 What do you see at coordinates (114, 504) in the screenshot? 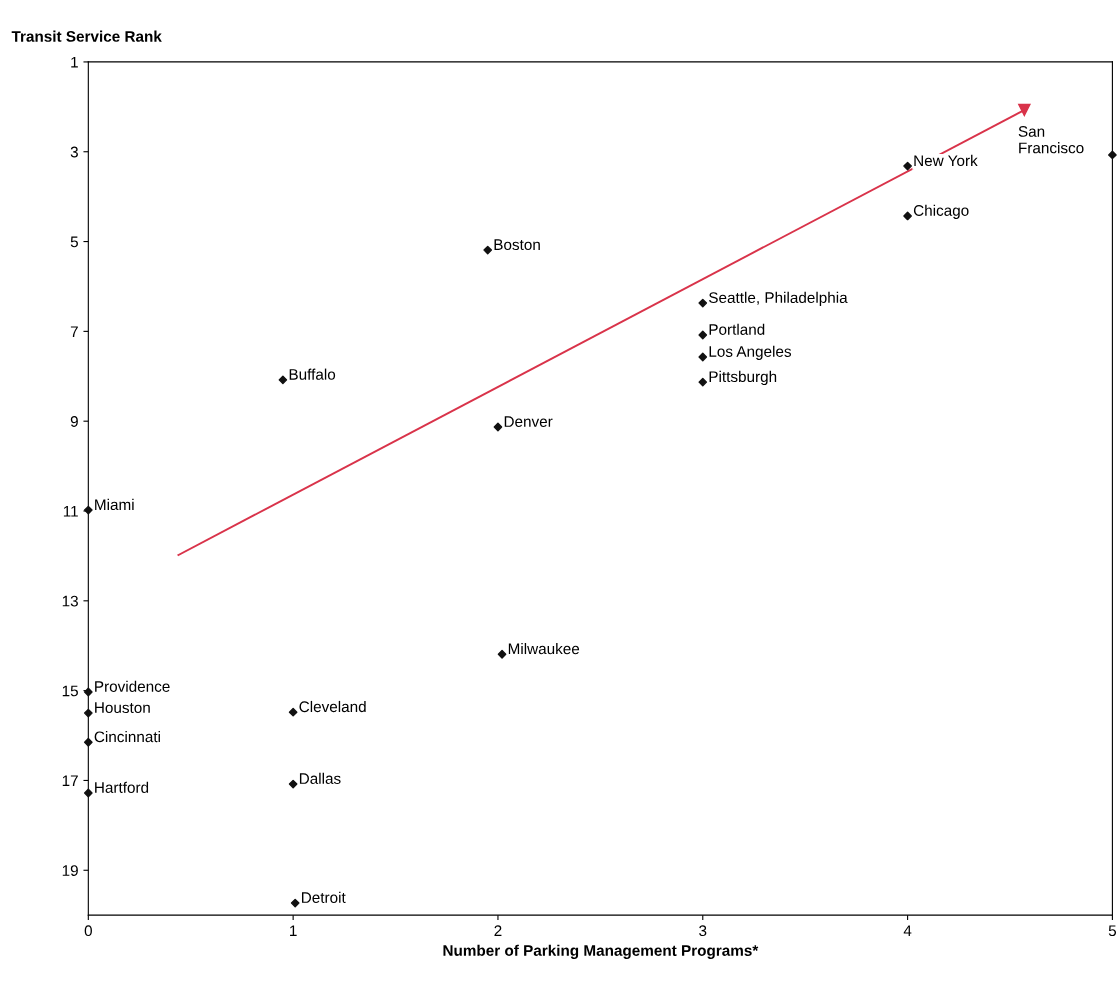
I see `annotation: Miami` at bounding box center [114, 504].